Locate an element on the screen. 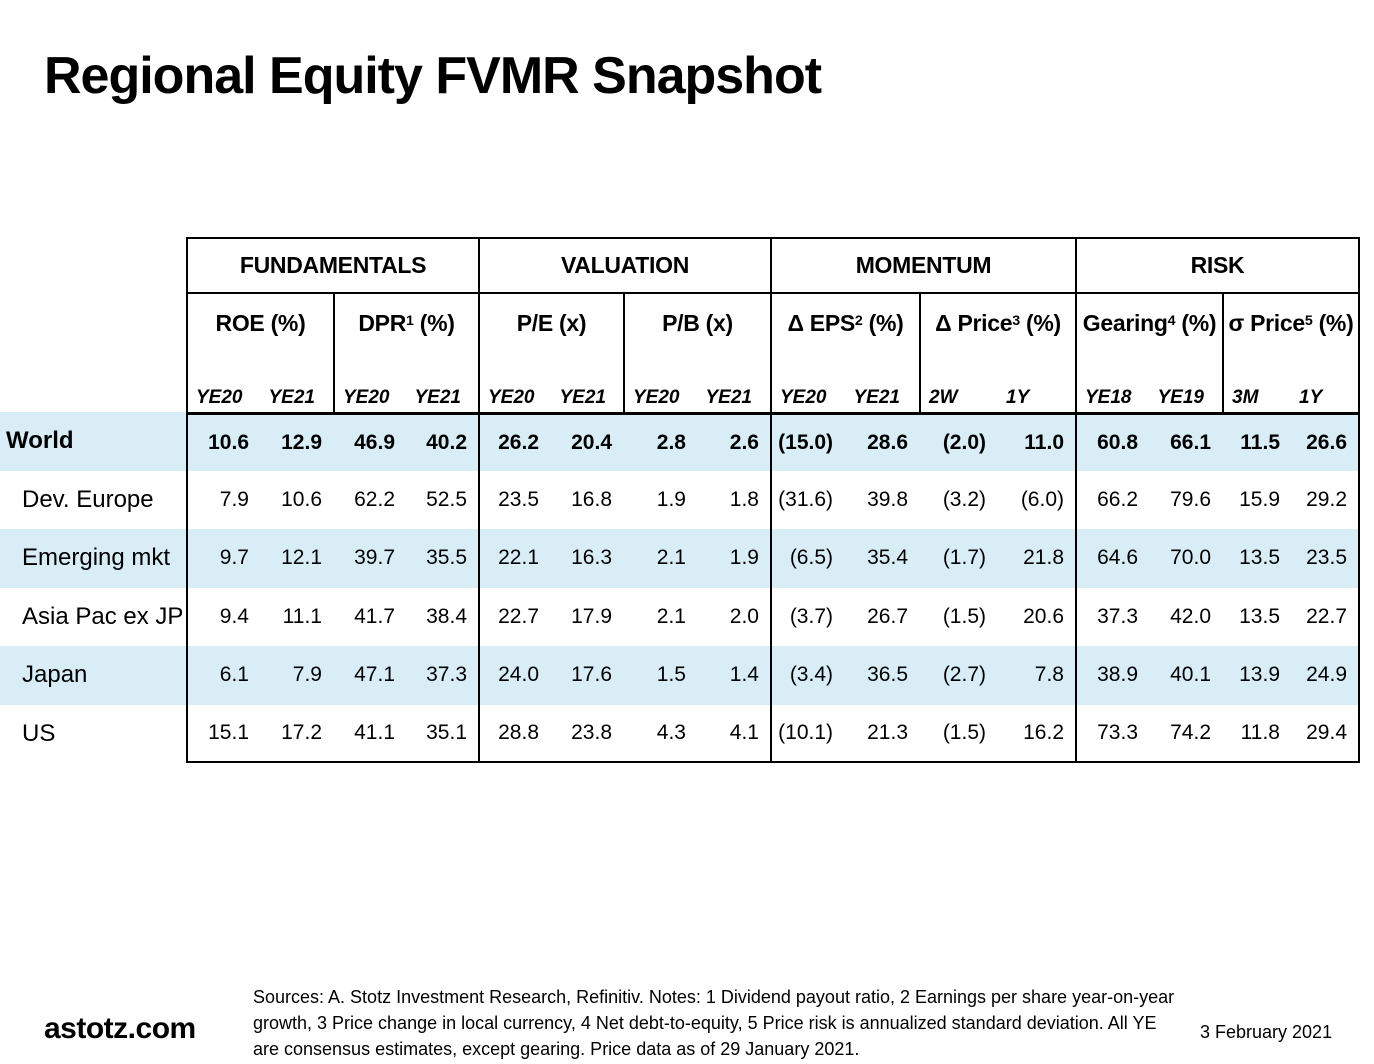 The image size is (1374, 1064). data-cell: 12.1 is located at coordinates (296, 558).